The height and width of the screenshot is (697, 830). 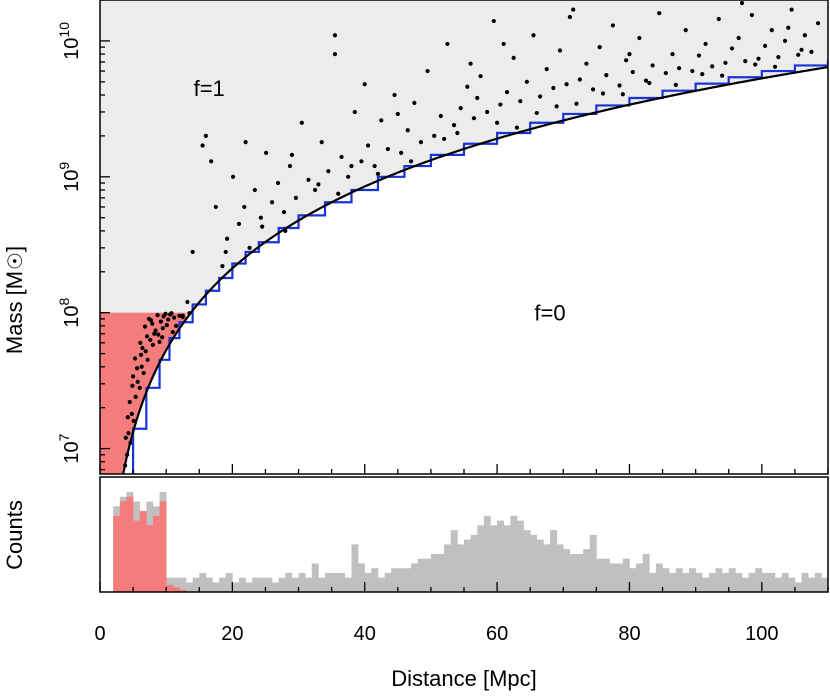 I want to click on y-tick-base: 10, so click(x=72, y=49).